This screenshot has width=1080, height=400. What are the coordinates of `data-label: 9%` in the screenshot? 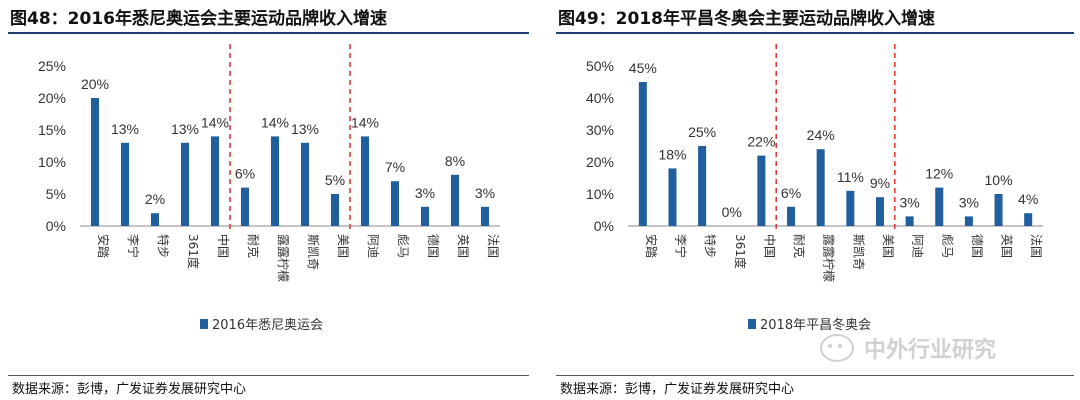 It's located at (880, 183).